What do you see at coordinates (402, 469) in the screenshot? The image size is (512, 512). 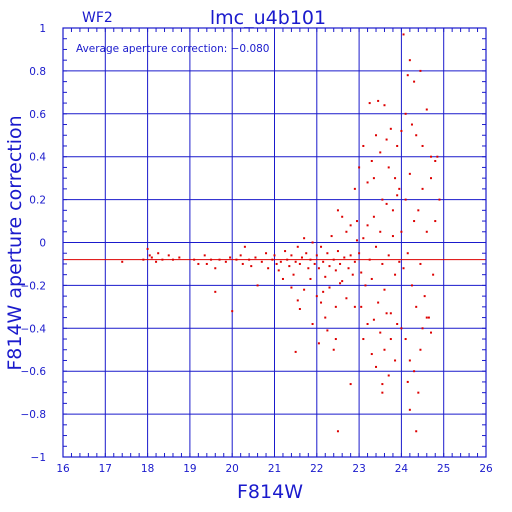 I see `x-tick-label: 24` at bounding box center [402, 469].